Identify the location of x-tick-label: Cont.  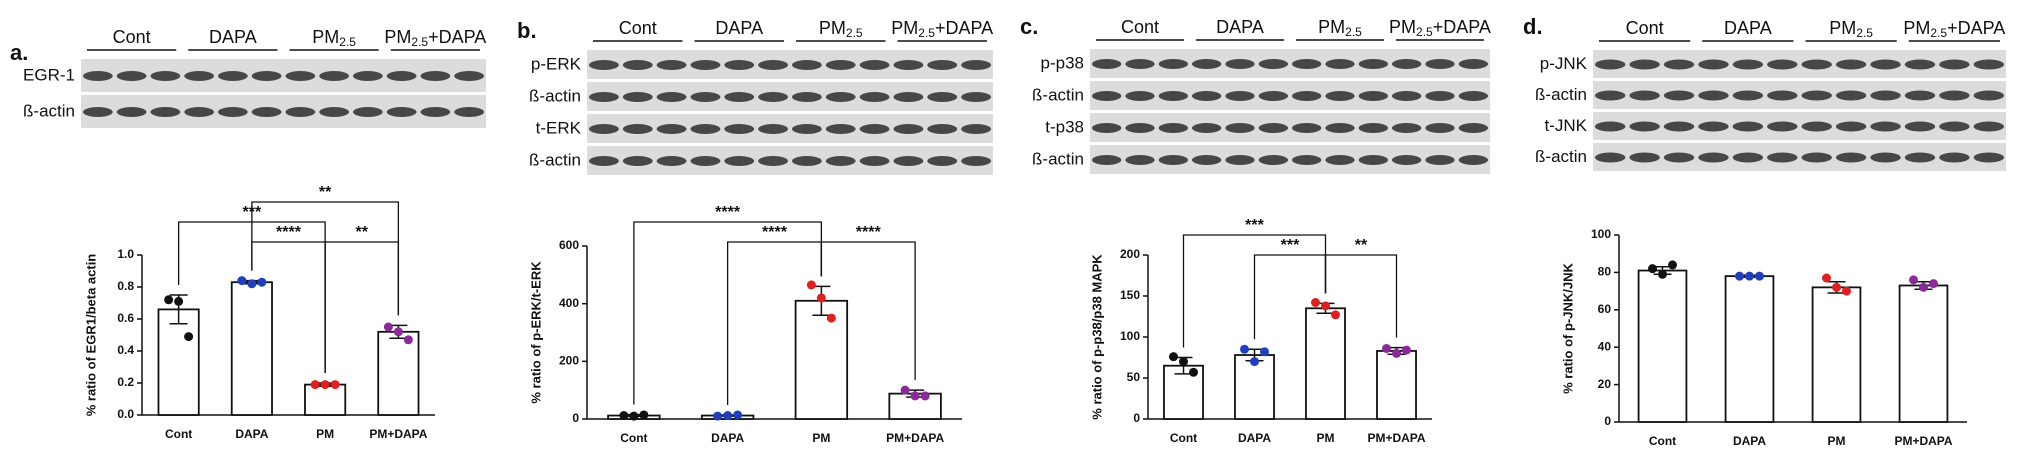
(1183, 438).